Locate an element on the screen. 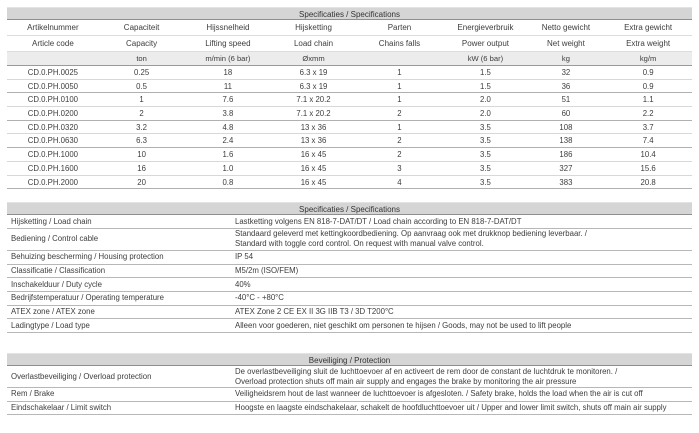 The width and height of the screenshot is (699, 433). header-row-units: ton m/min (6 bar) Øxmm kW (6 bar) kg kg/m is located at coordinates (349, 59).